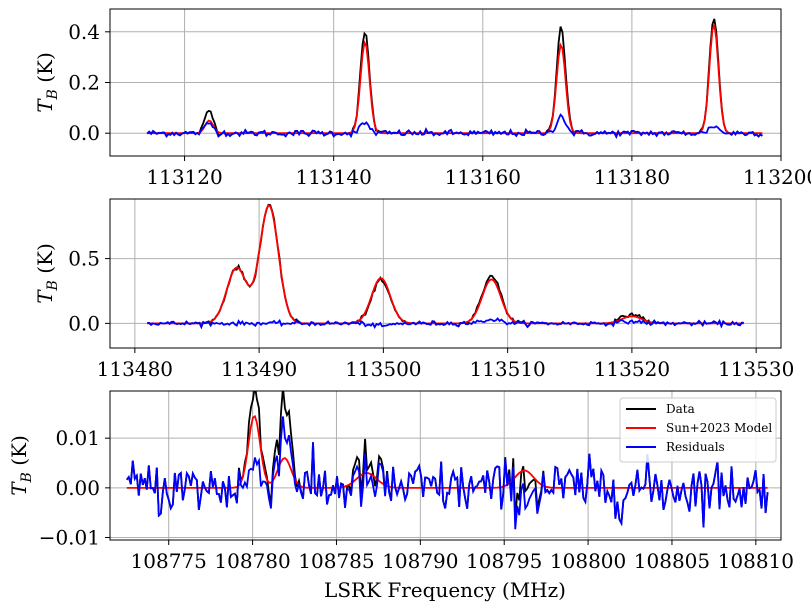 The image size is (811, 611). I want to click on x-tick-label: 108810, so click(756, 561).